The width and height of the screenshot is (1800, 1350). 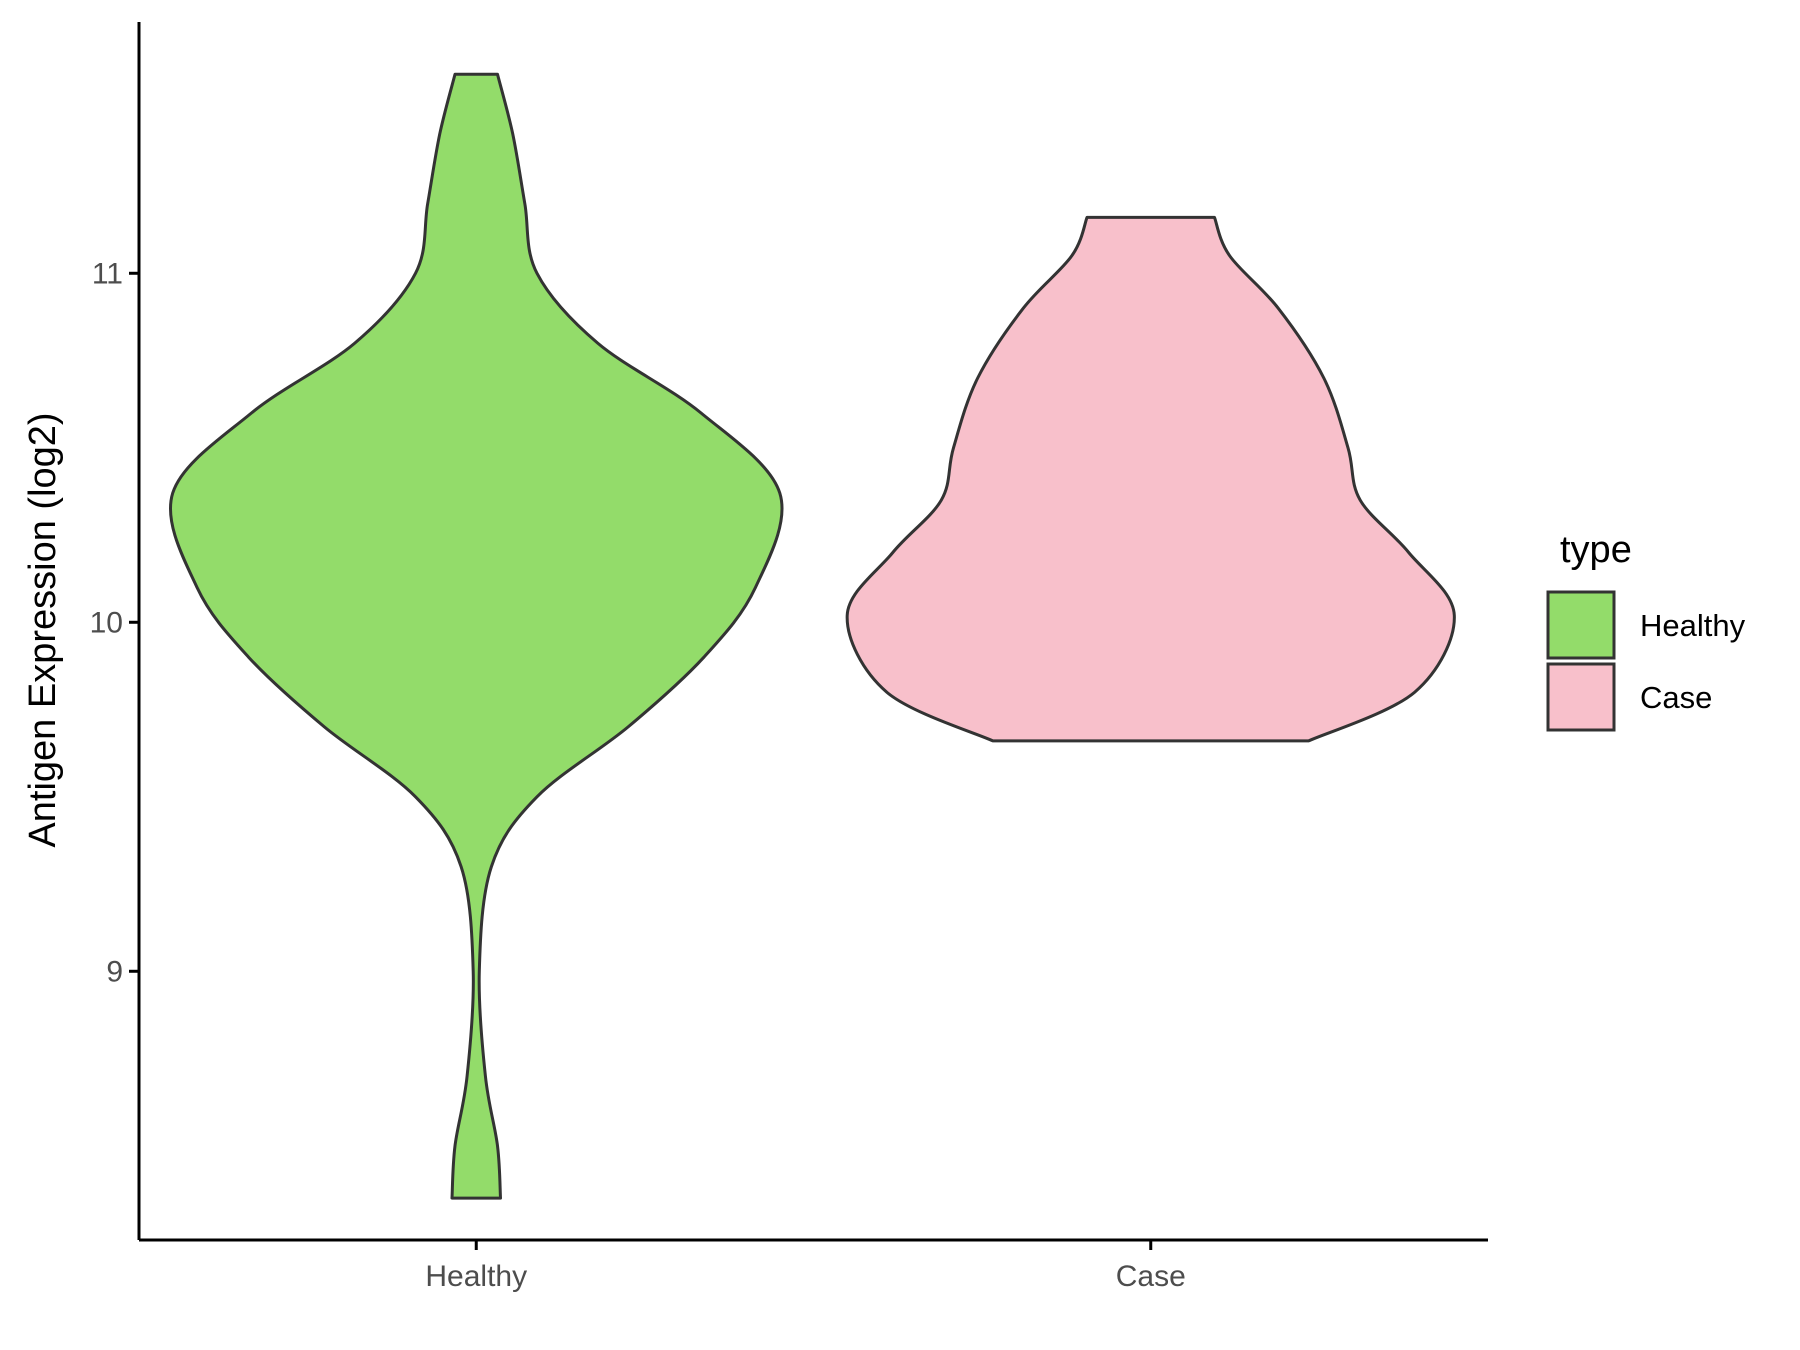 What do you see at coordinates (1581, 625) in the screenshot?
I see `legend-key-healthy` at bounding box center [1581, 625].